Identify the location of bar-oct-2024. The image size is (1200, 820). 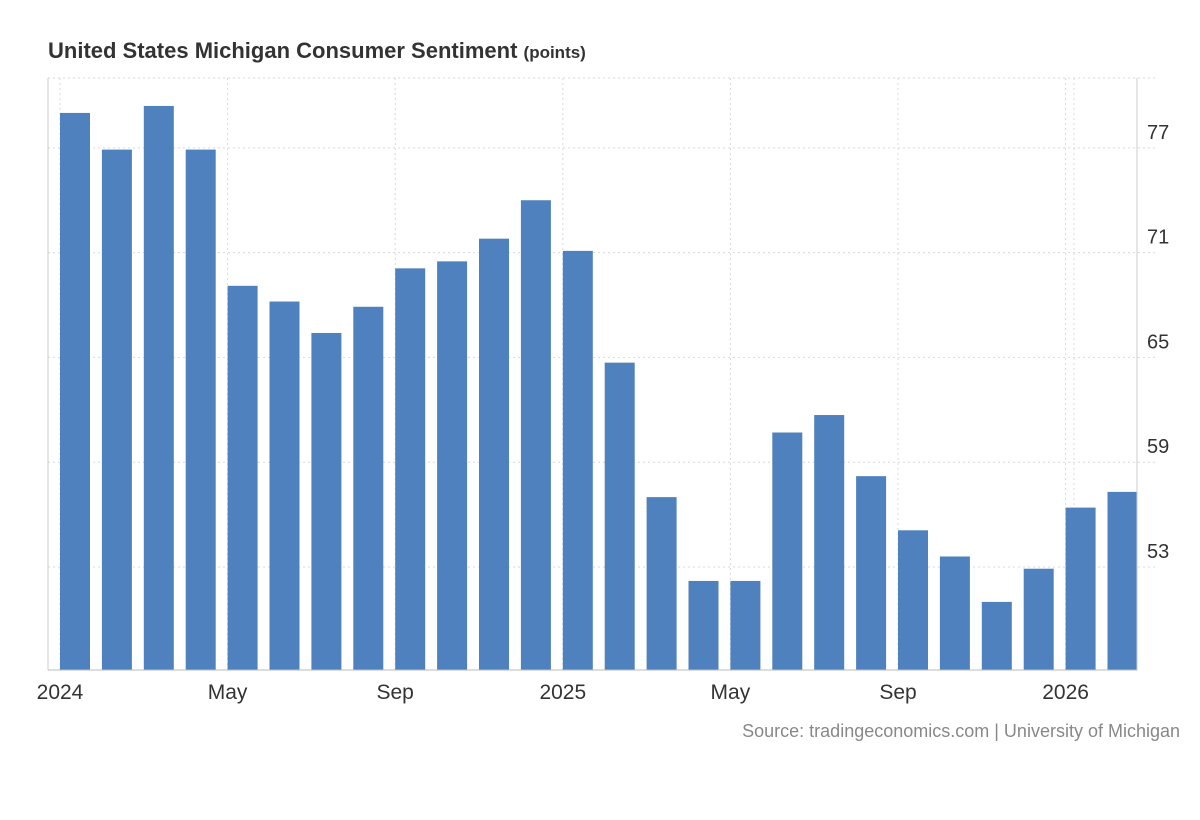
(452, 465).